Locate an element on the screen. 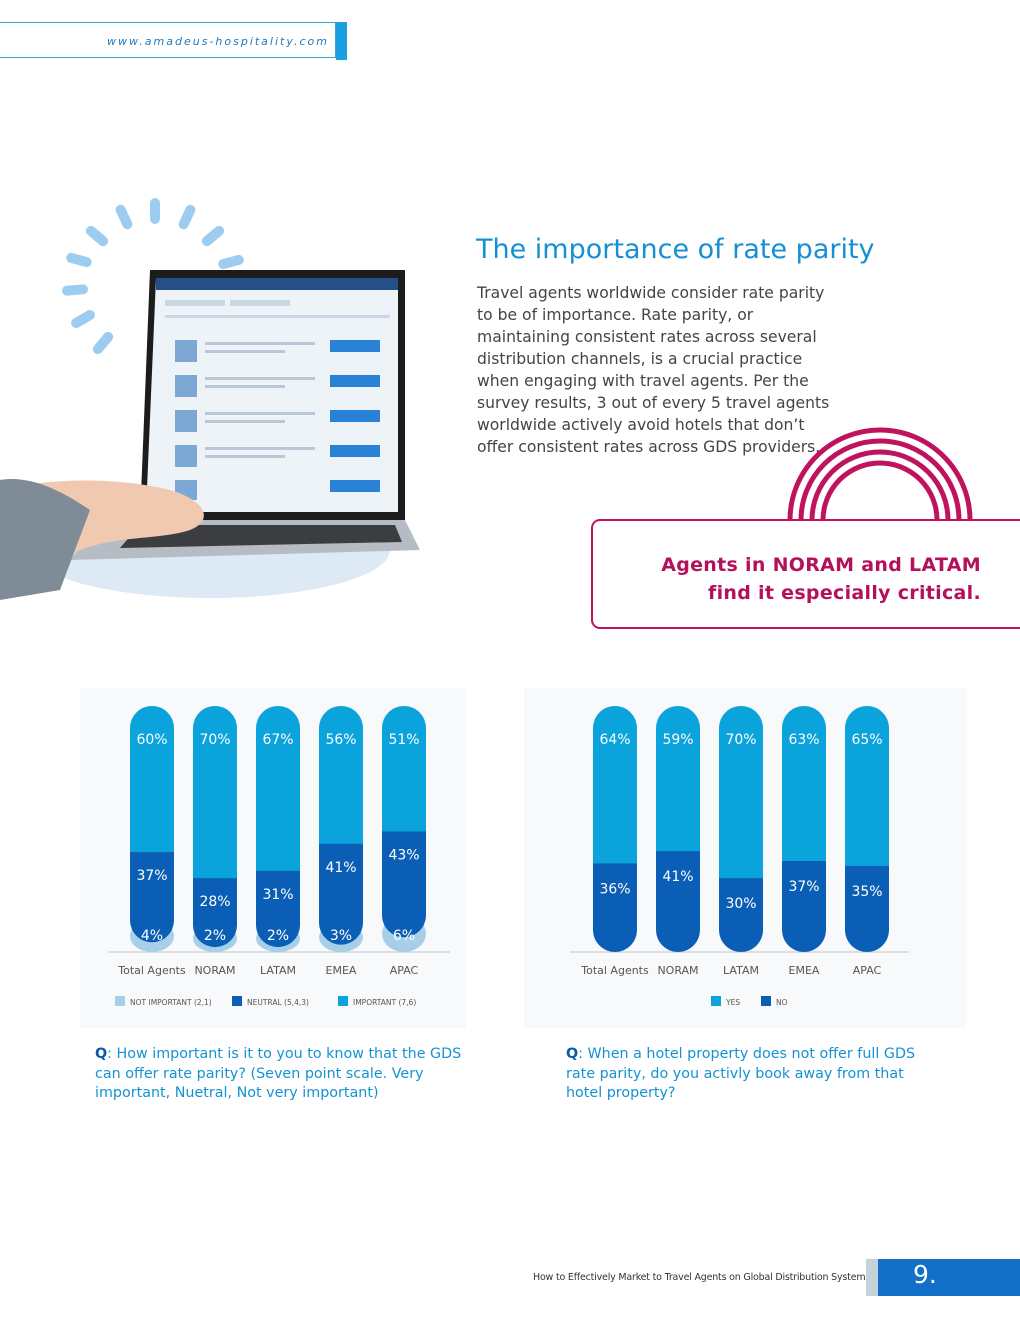  header-url: www.amadeus-hospitality.com is located at coordinates (218, 41).